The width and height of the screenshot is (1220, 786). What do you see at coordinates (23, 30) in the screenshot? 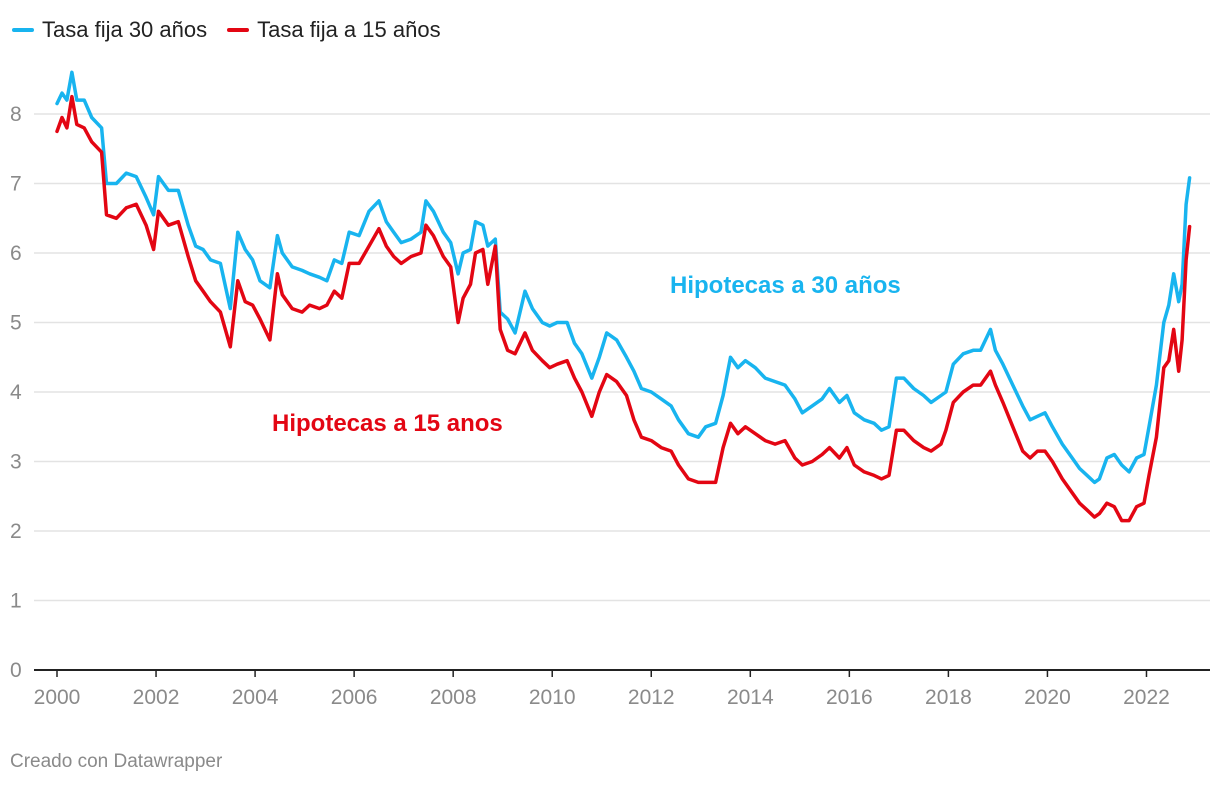
I see `legend-swatch-30y` at bounding box center [23, 30].